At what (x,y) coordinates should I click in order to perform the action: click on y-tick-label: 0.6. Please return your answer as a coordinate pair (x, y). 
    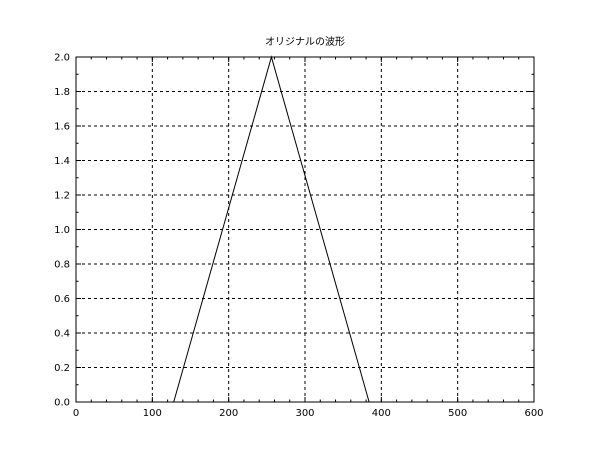
    Looking at the image, I should click on (62, 299).